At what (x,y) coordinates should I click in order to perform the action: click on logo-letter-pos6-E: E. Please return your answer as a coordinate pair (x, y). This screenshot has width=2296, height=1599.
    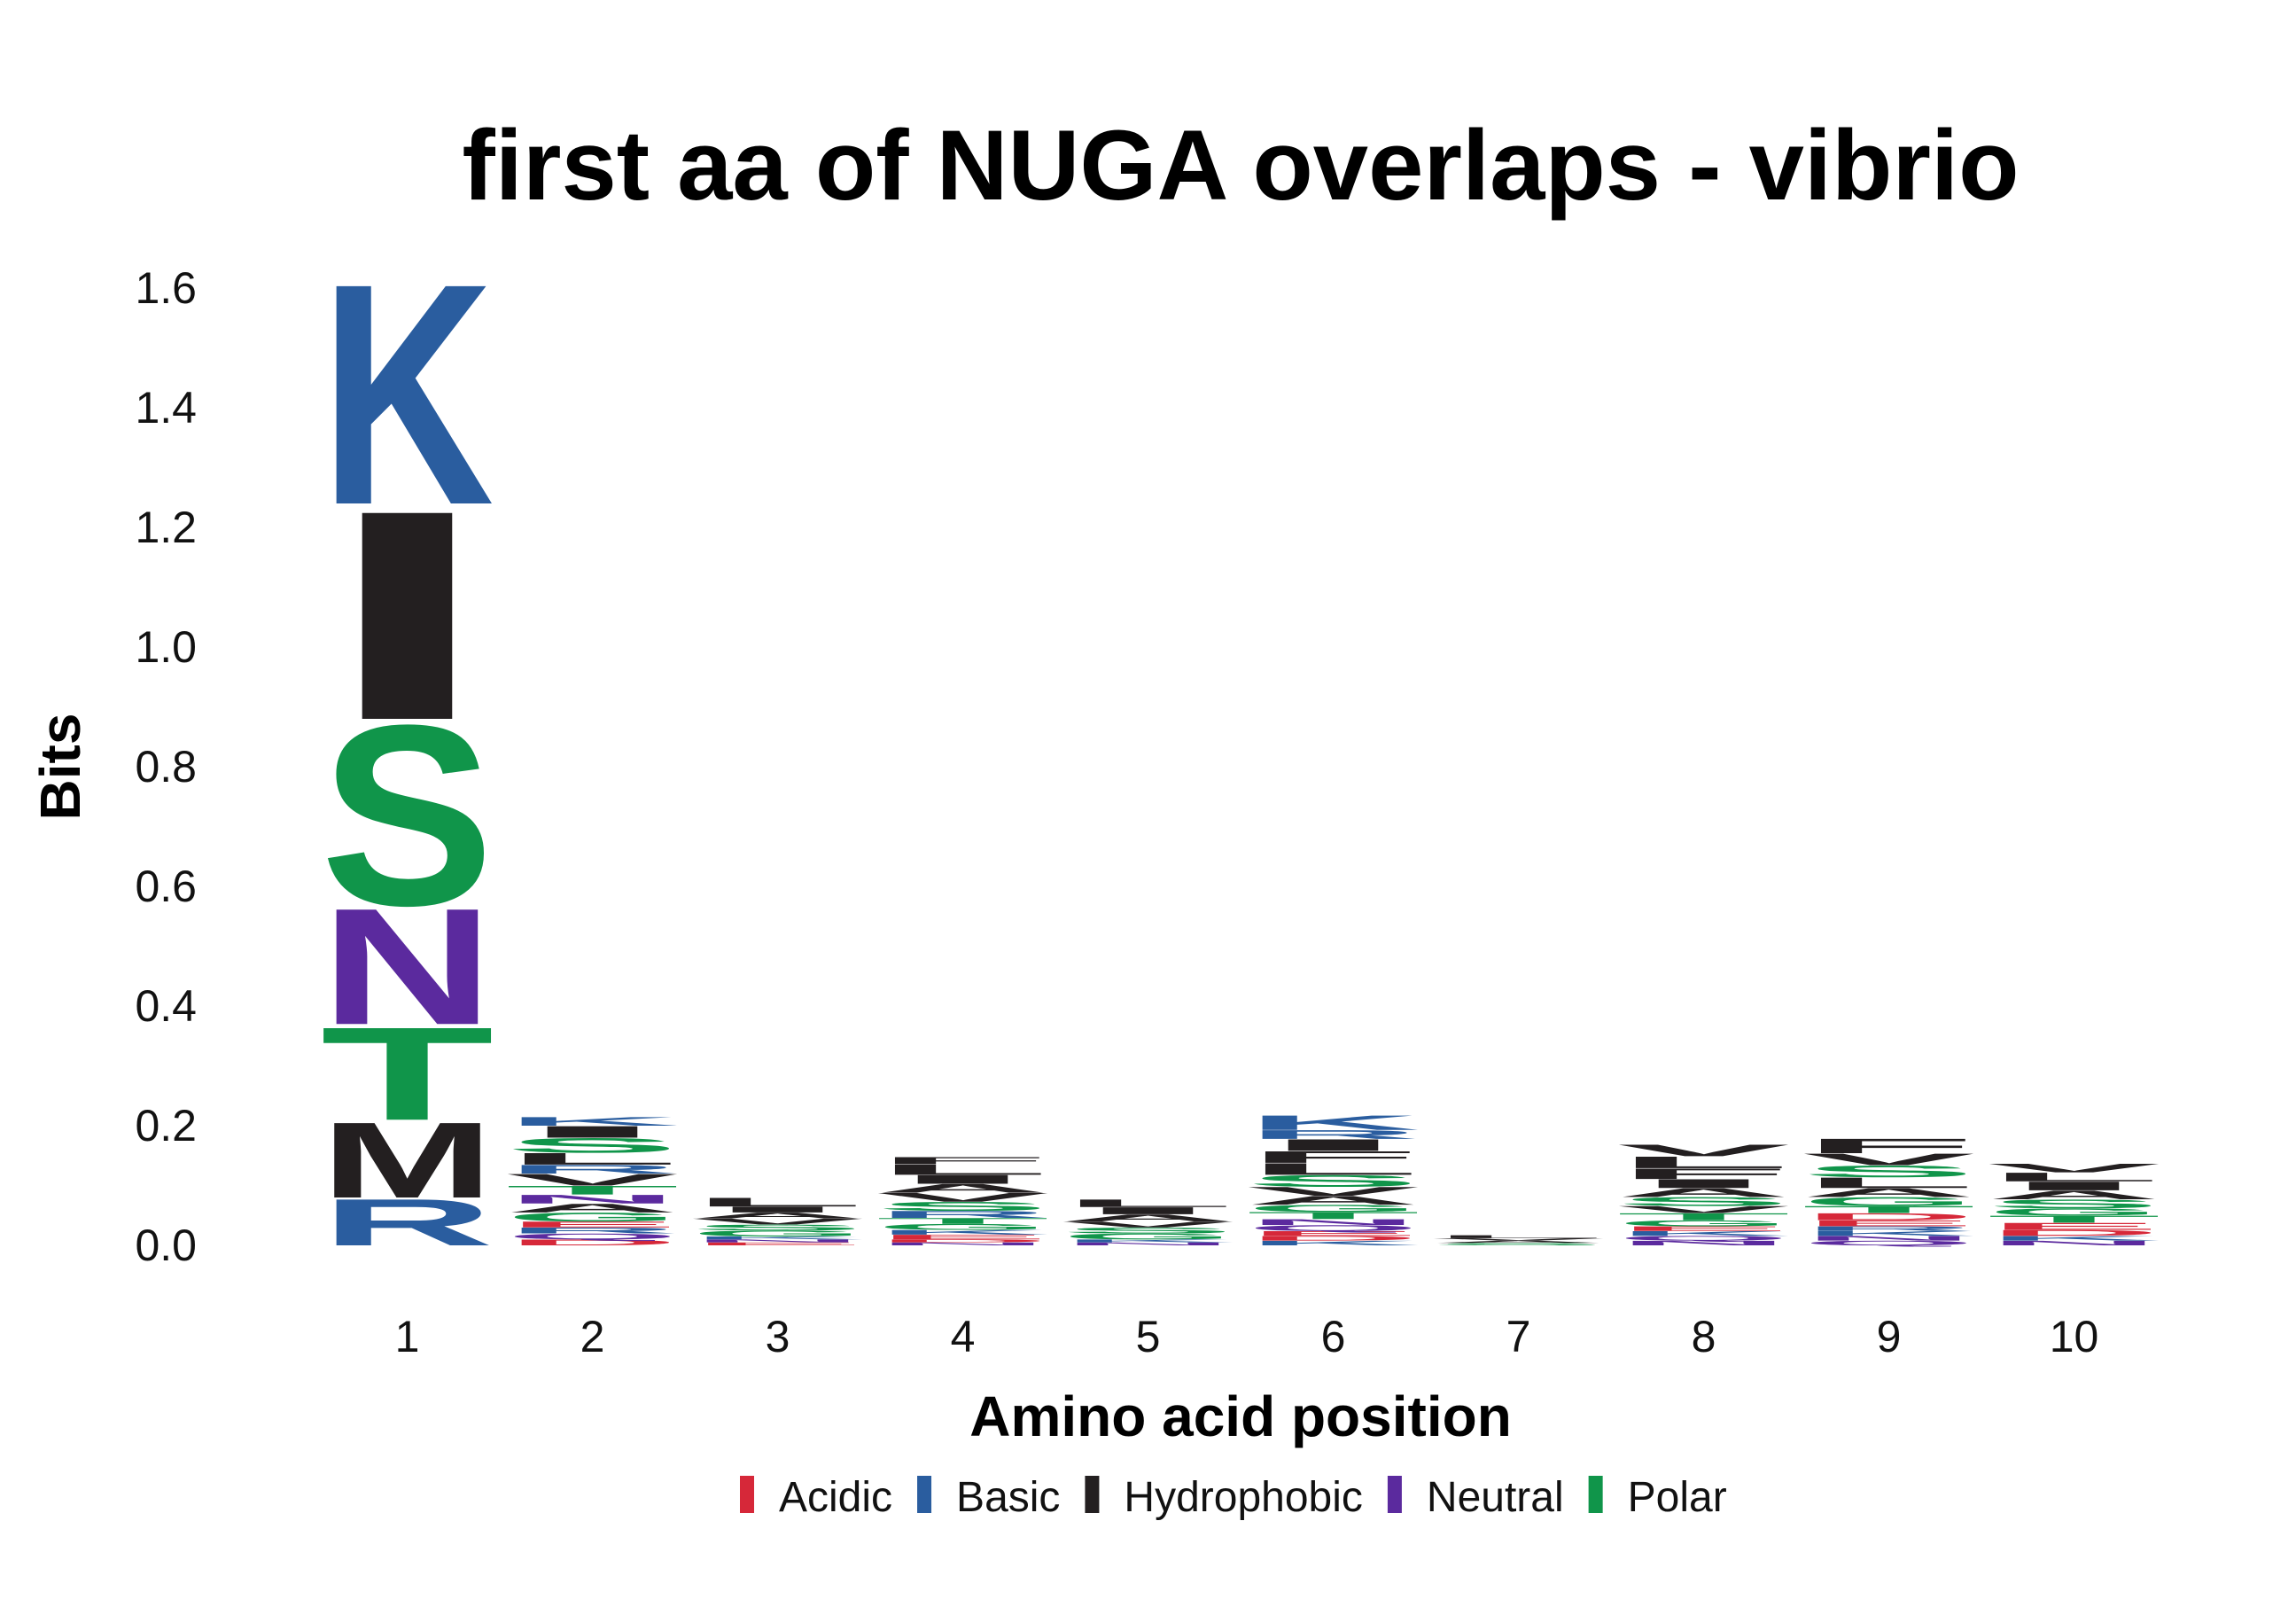
    Looking at the image, I should click on (1333, 1232).